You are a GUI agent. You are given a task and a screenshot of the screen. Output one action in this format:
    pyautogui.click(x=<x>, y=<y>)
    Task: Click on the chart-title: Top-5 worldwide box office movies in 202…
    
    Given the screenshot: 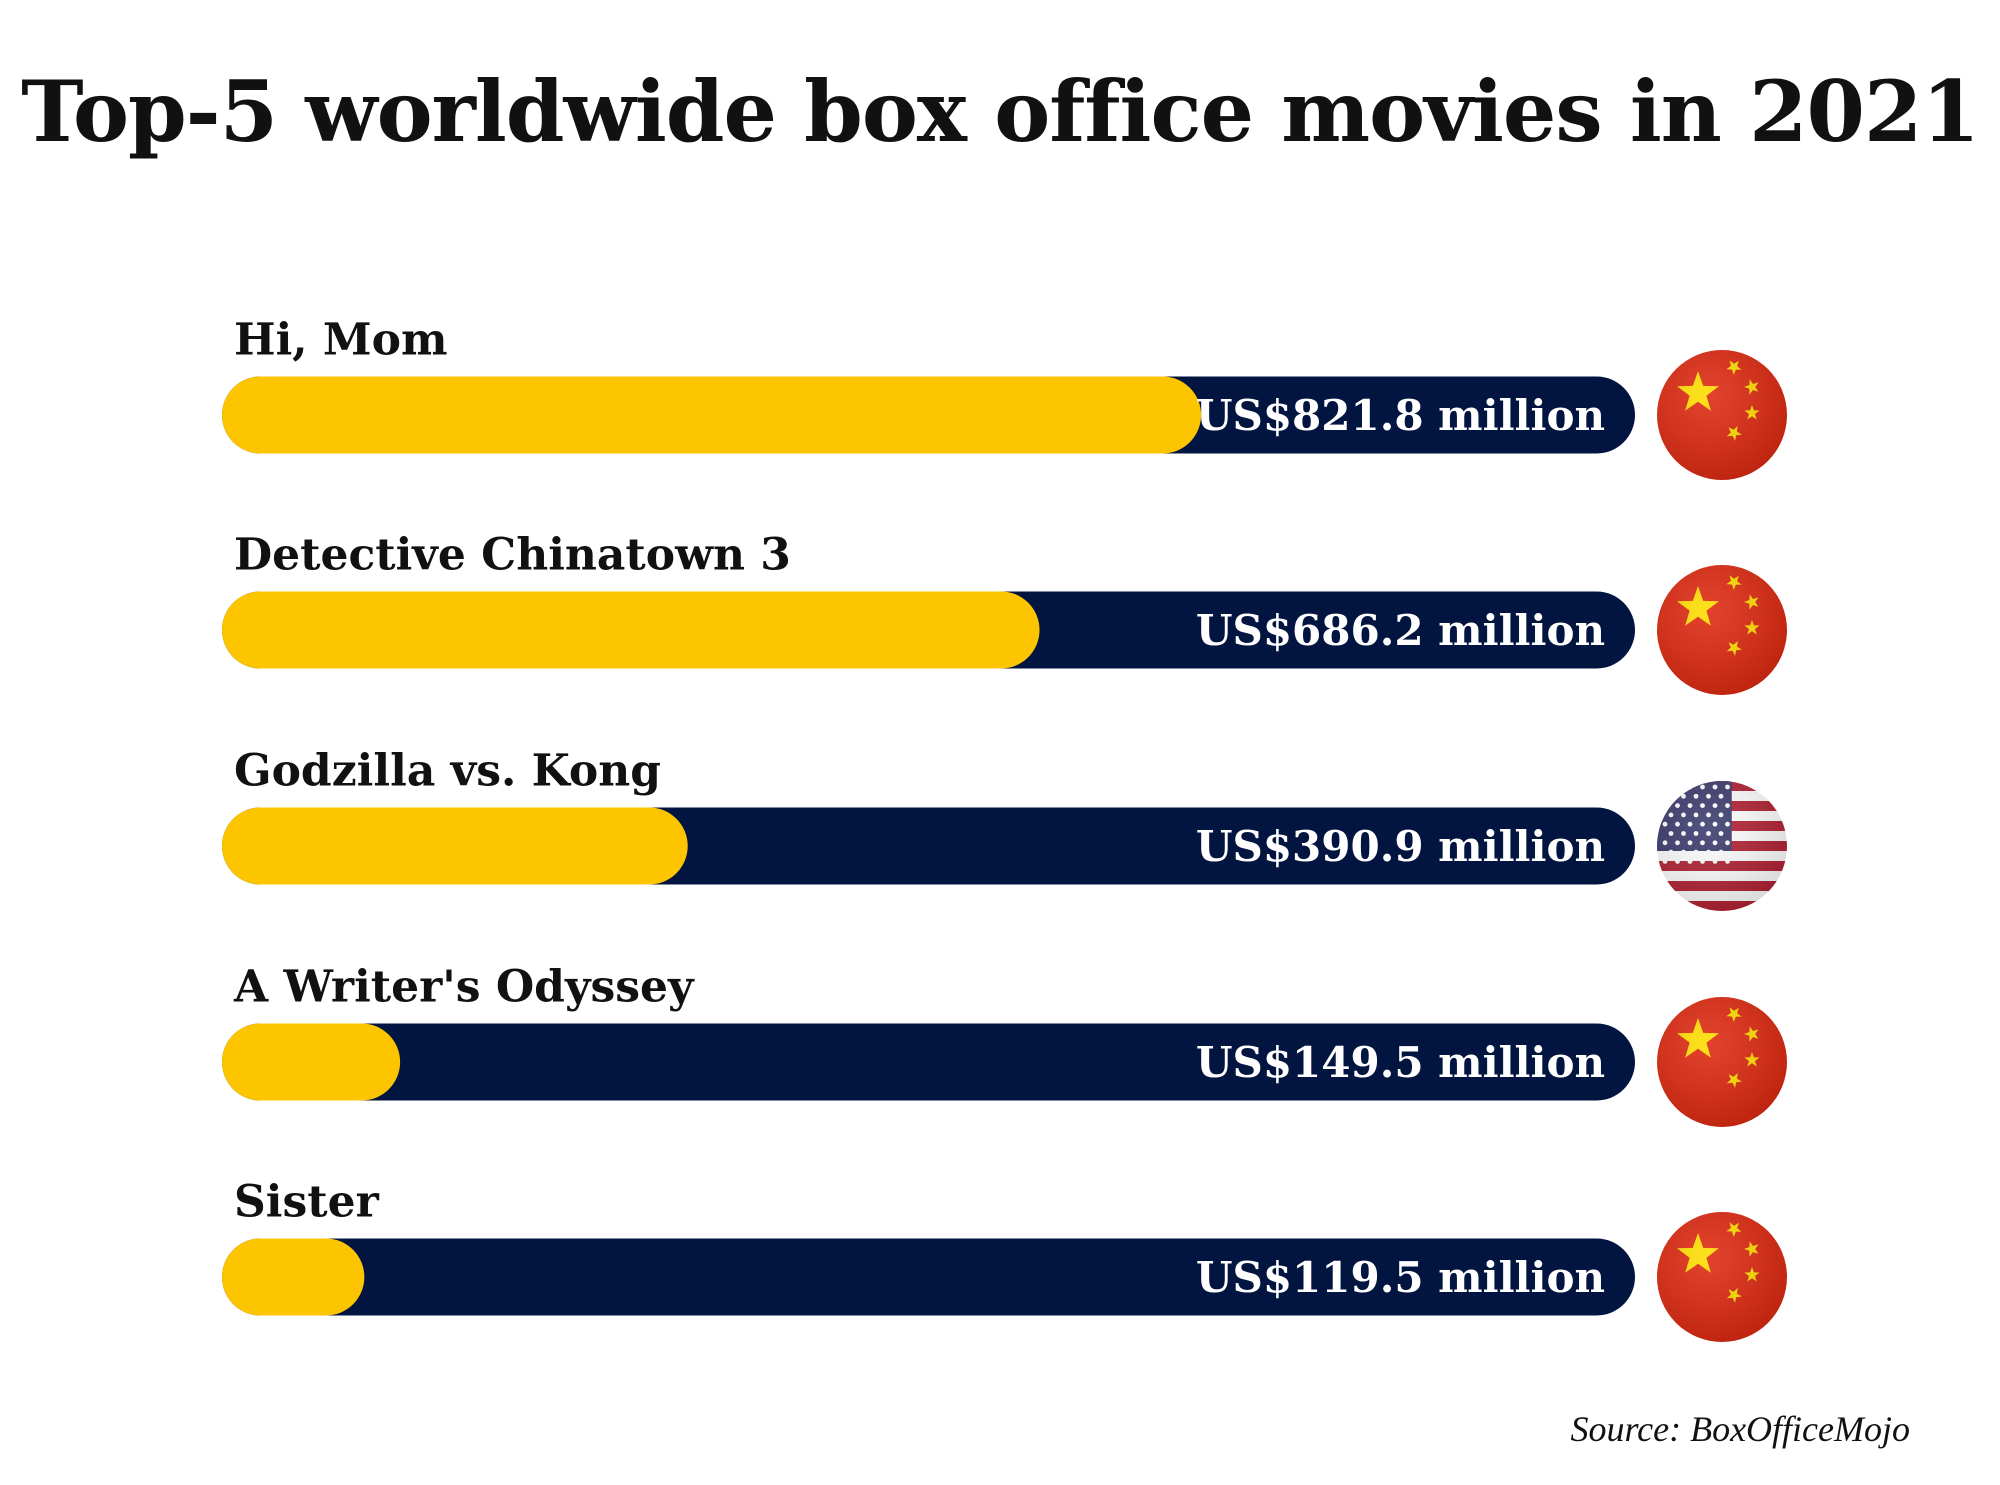 What is the action you would take?
    pyautogui.click(x=1000, y=111)
    